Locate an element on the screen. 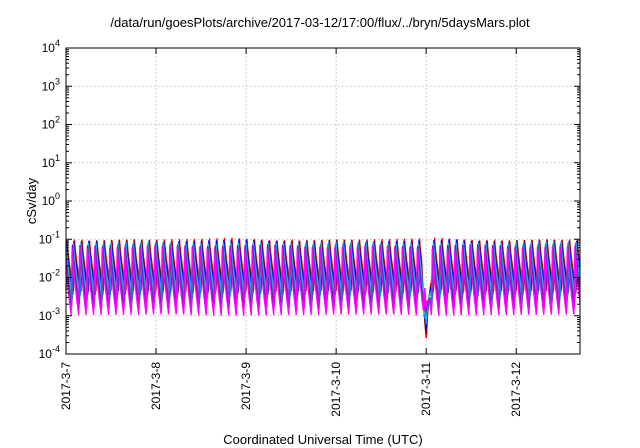 Image resolution: width=640 pixels, height=448 pixels. x-tick-label: 2017-3-9 is located at coordinates (246, 386).